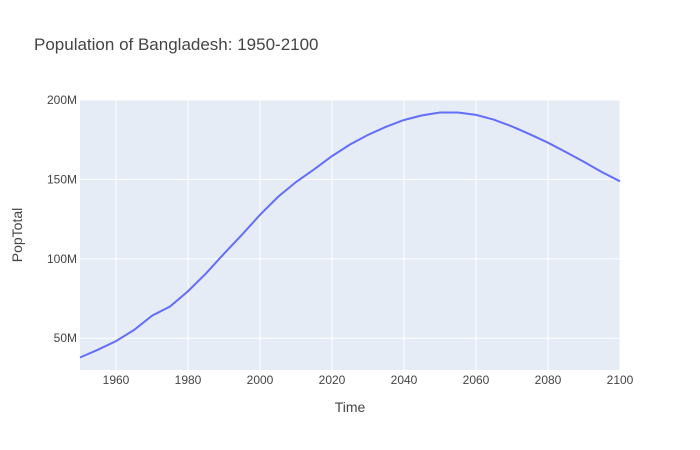  What do you see at coordinates (620, 380) in the screenshot?
I see `x-tick-label: 2100` at bounding box center [620, 380].